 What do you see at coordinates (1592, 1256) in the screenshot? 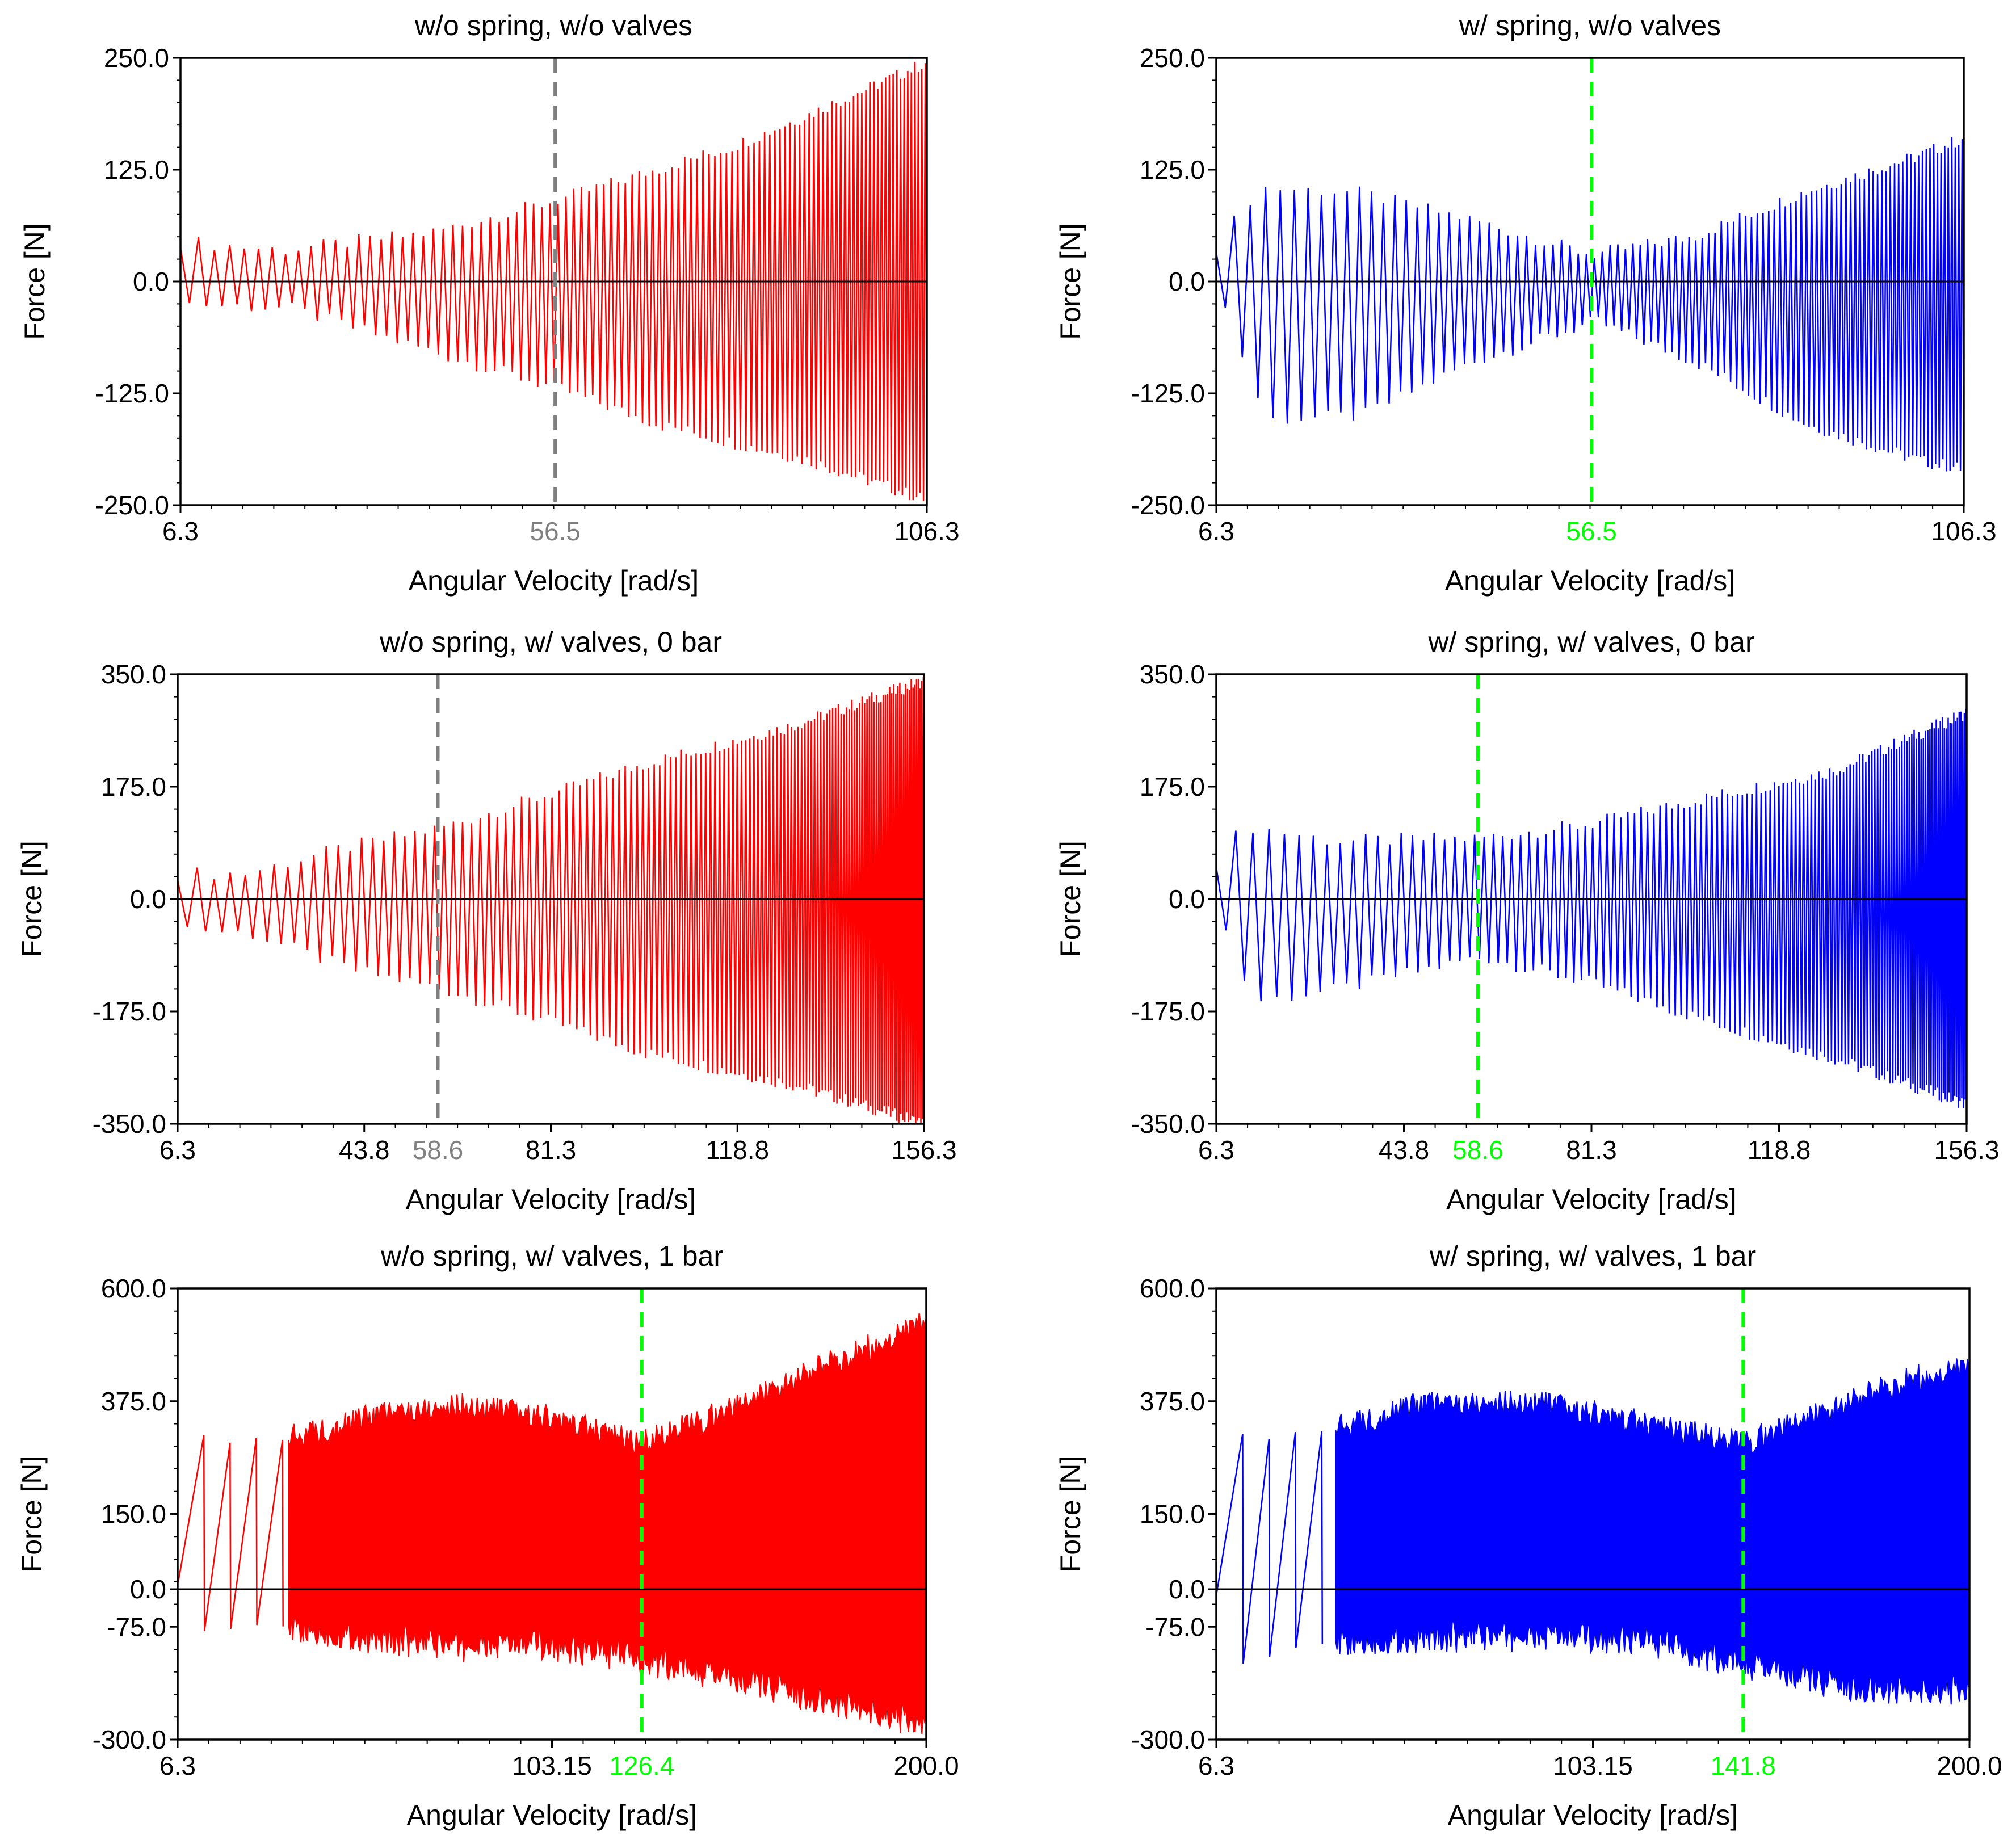
I see `panel-title: w/ spring, w/ valves, 1 bar` at bounding box center [1592, 1256].